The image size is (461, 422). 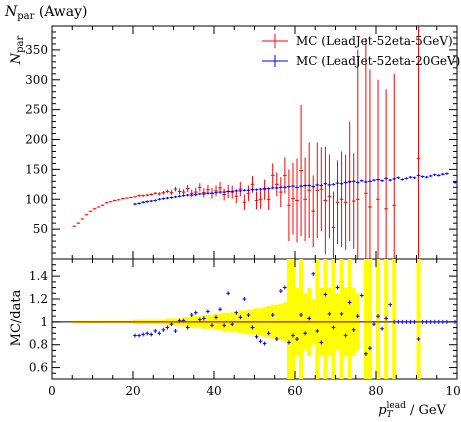 What do you see at coordinates (375, 391) in the screenshot?
I see `ratio-xtick-label: 80` at bounding box center [375, 391].